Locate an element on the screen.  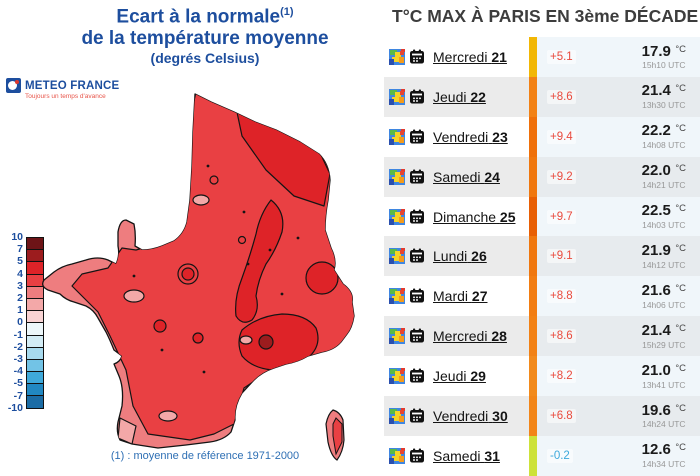
day-temp-block: 17.9 °C 15h10 UTC is located at coordinates (664, 57).